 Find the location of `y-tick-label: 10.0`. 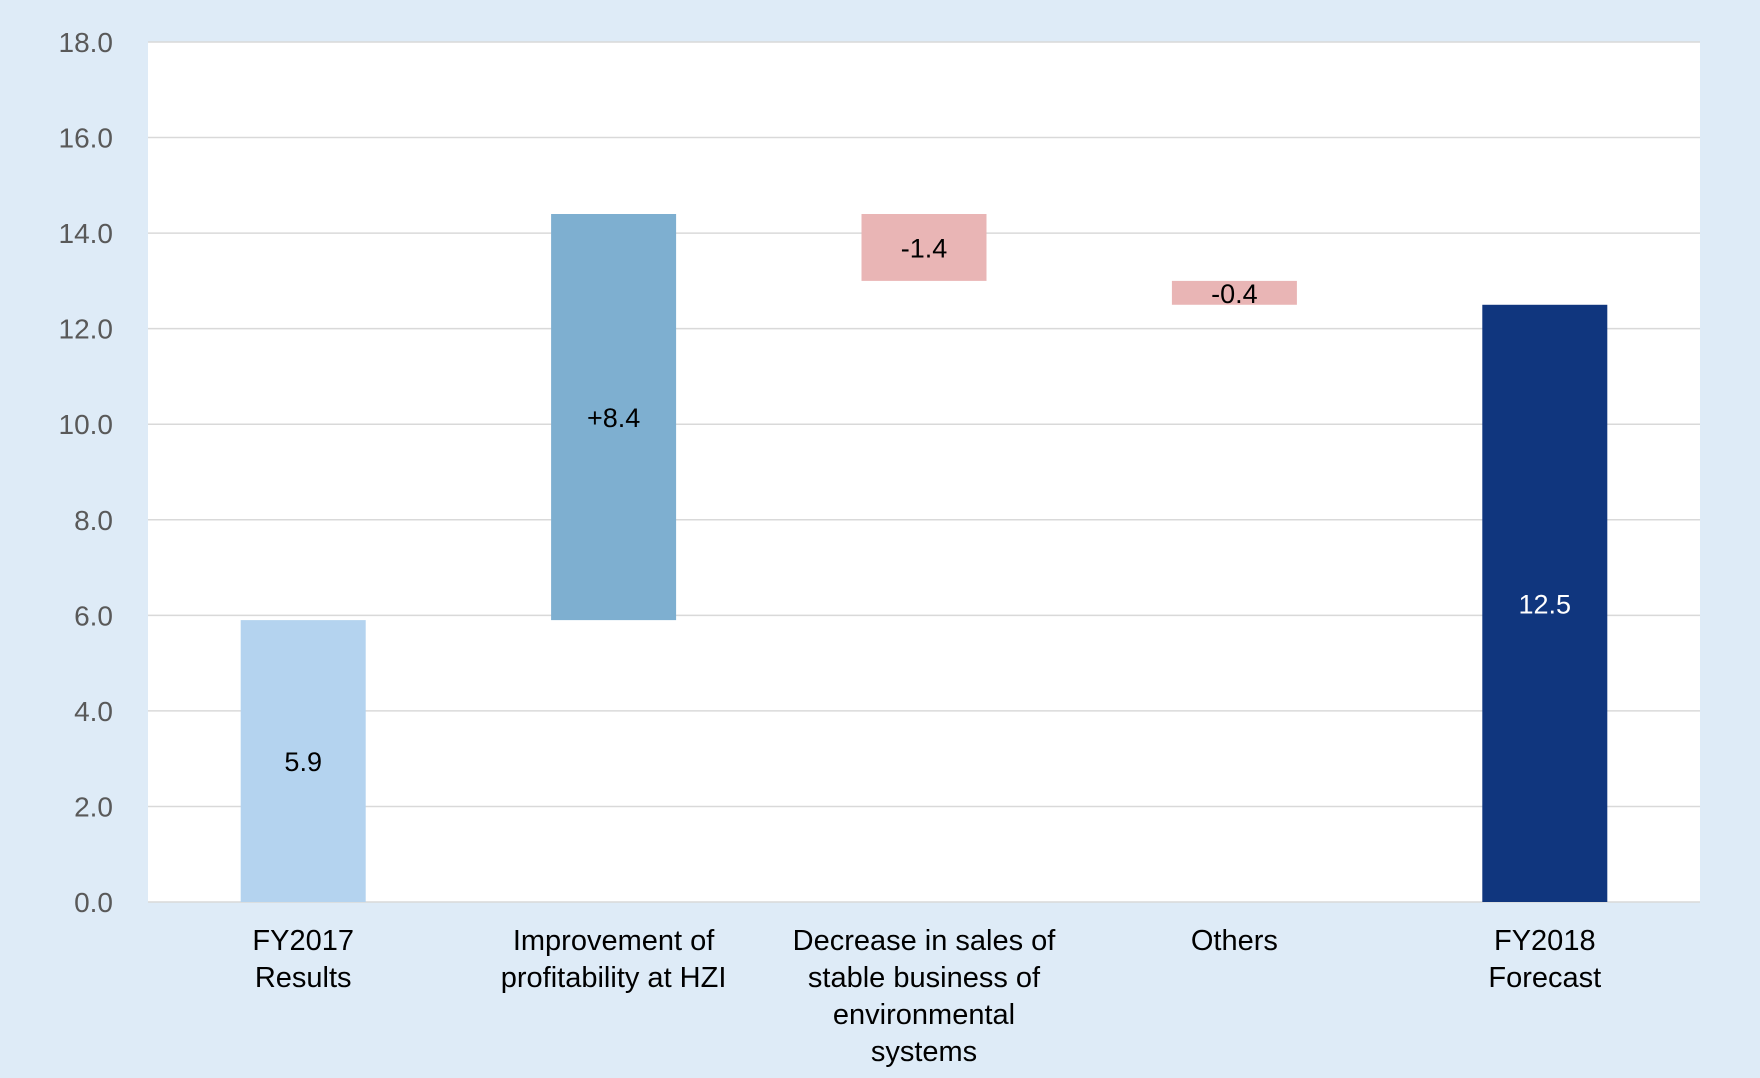

y-tick-label: 10.0 is located at coordinates (86, 424).